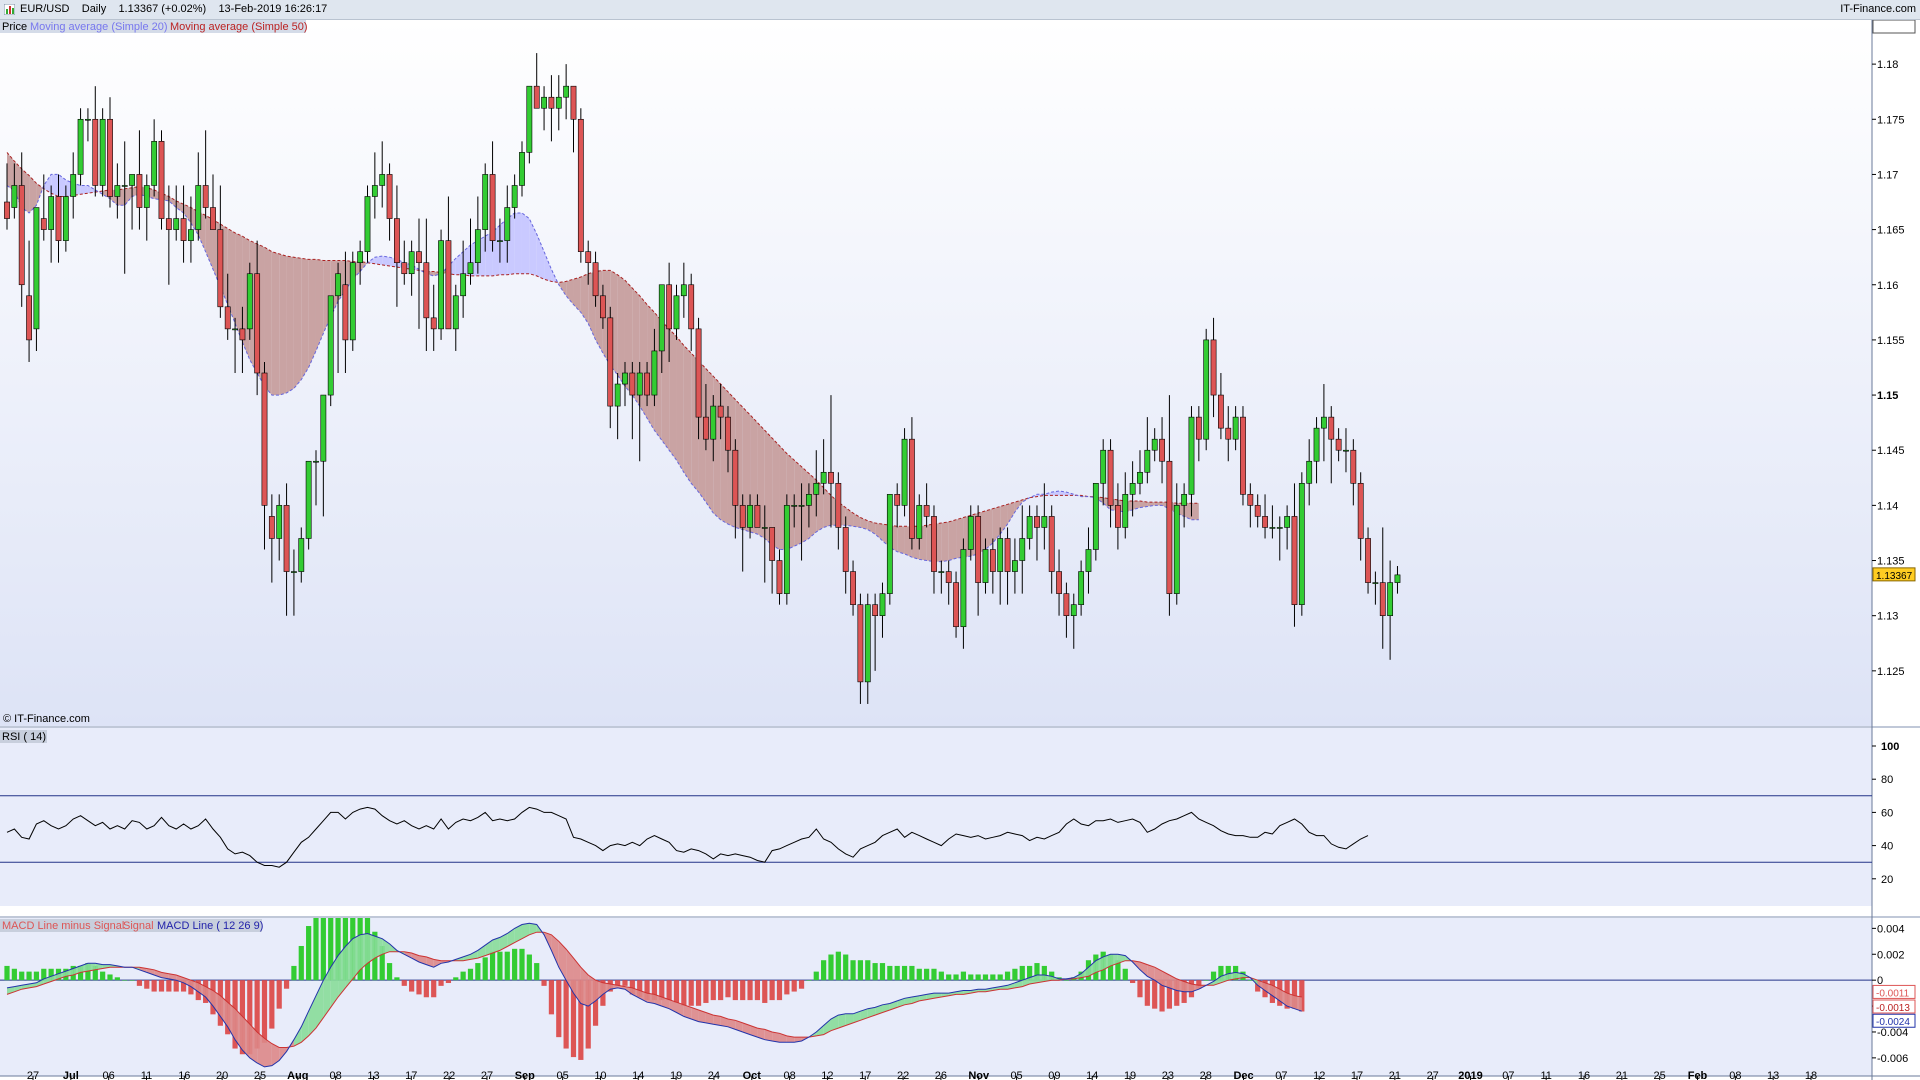 The height and width of the screenshot is (1080, 1920). I want to click on symbol: EUR/USD, so click(45, 9).